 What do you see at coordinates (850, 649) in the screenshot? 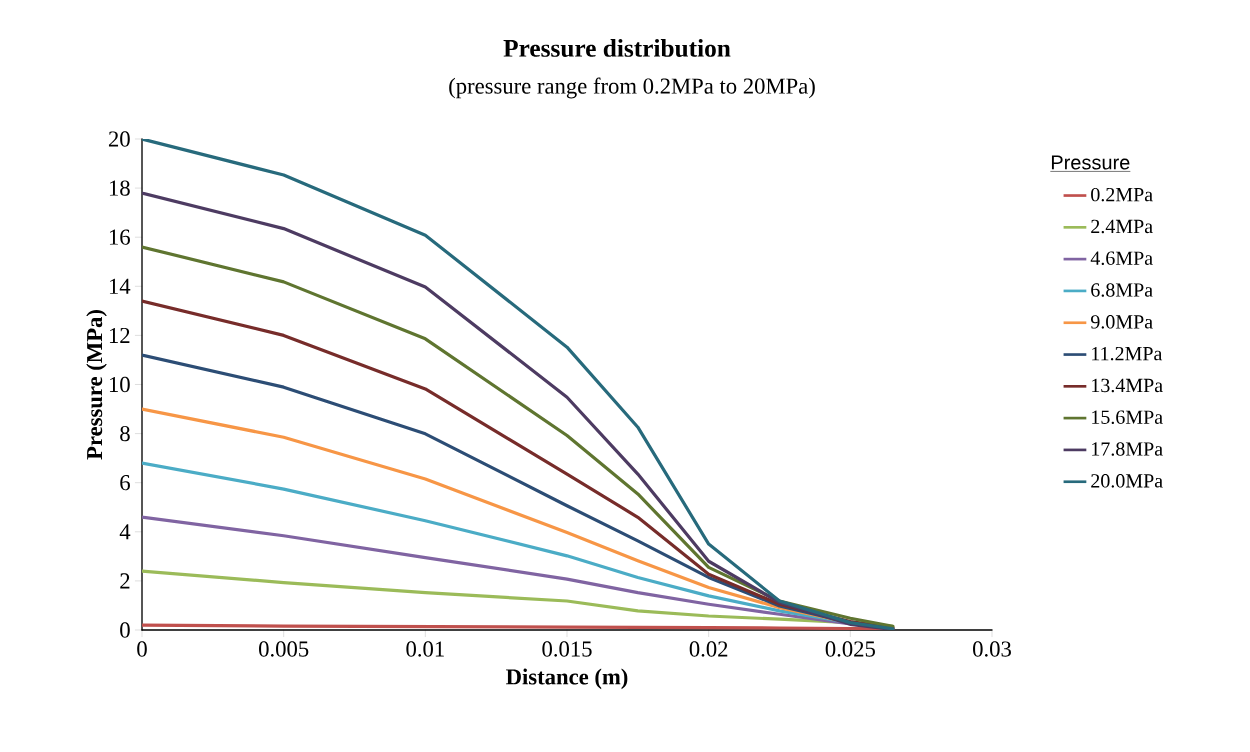
I see `x-tick-label: 0.025` at bounding box center [850, 649].